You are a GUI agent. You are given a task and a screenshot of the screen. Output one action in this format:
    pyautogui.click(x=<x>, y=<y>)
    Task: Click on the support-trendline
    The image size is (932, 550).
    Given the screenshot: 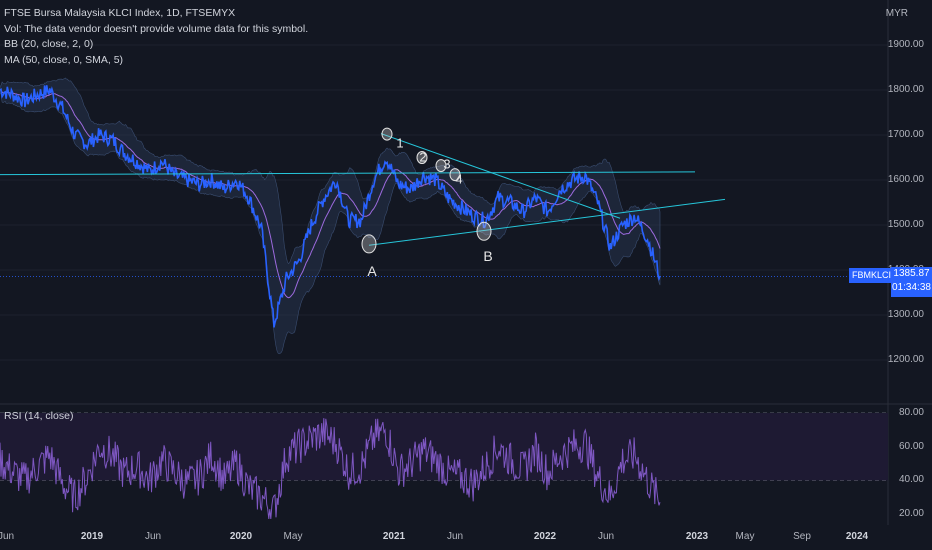 What is the action you would take?
    pyautogui.click(x=547, y=222)
    